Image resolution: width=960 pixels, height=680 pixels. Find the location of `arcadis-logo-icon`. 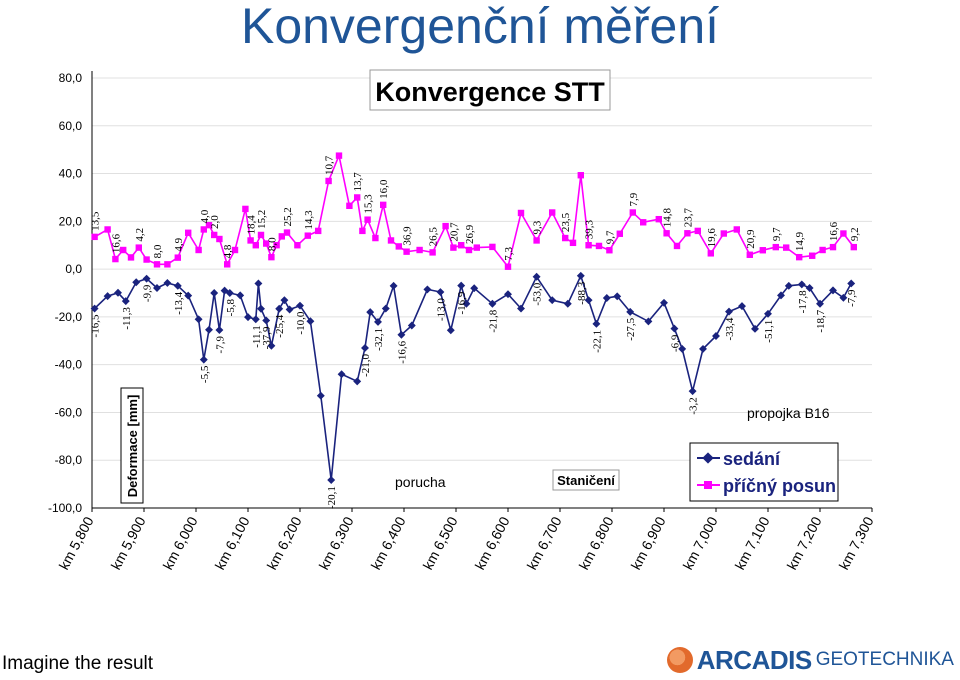

arcadis-logo-icon is located at coordinates (679, 660).